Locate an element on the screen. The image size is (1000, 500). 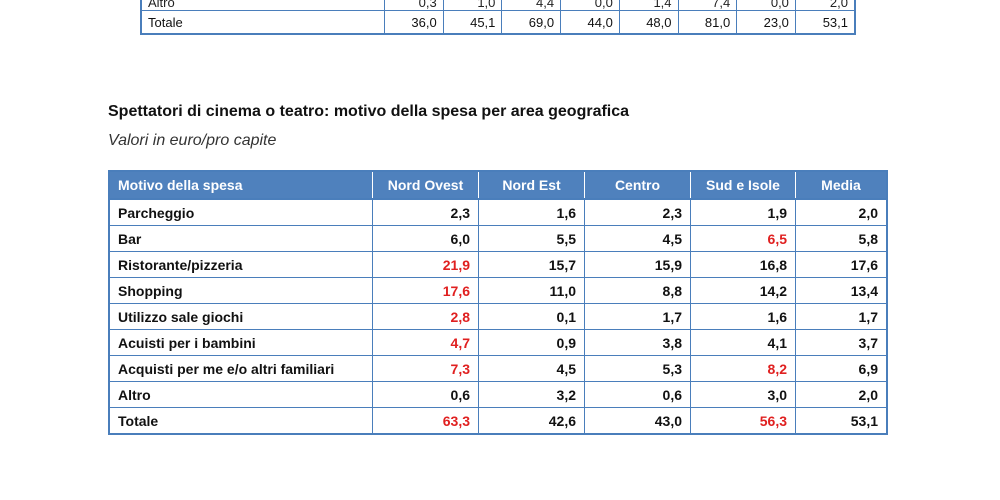
row-label: Acquisti per me e/o altri familiari is located at coordinates (240, 368).